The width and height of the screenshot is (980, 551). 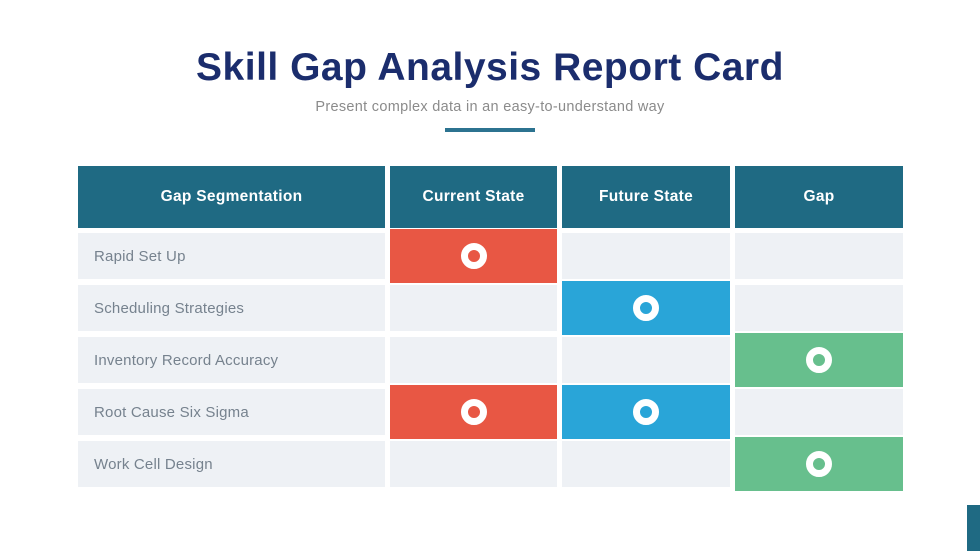 What do you see at coordinates (490, 130) in the screenshot?
I see `title-divider` at bounding box center [490, 130].